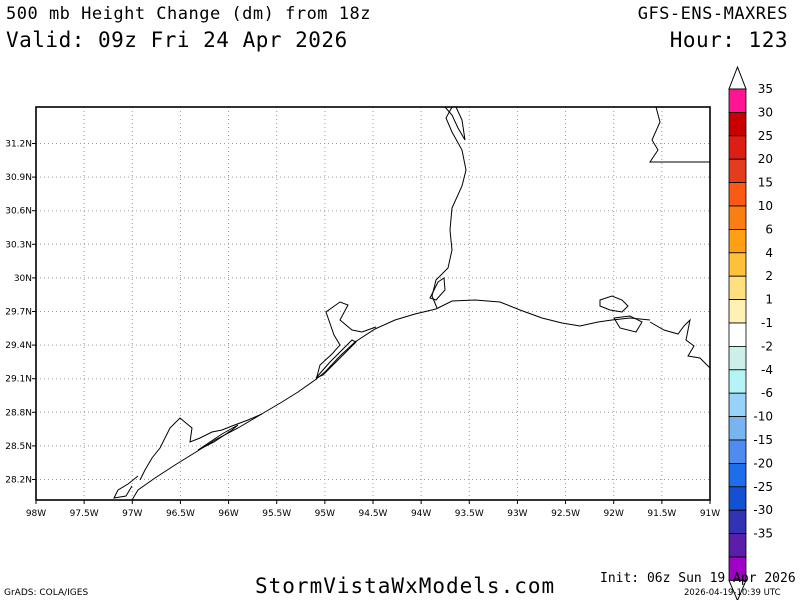 This screenshot has width=800, height=600. What do you see at coordinates (18, 212) in the screenshot?
I see `lat-label: 30.6N` at bounding box center [18, 212].